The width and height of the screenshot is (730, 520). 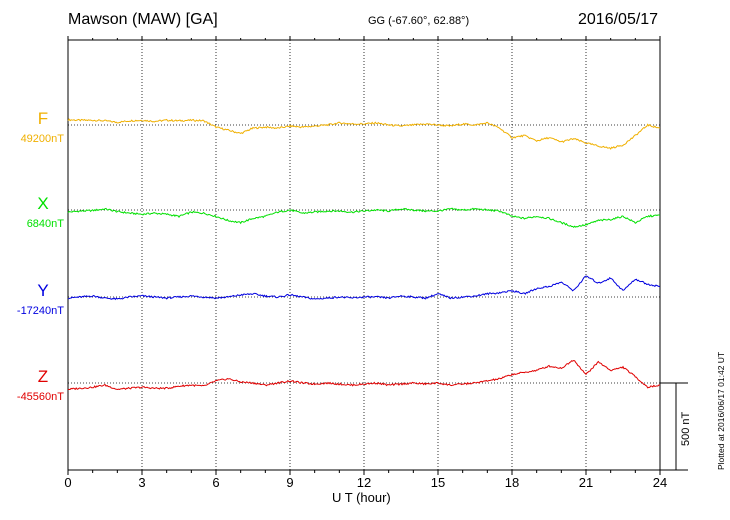 What do you see at coordinates (364, 375) in the screenshot?
I see `series-line-z` at bounding box center [364, 375].